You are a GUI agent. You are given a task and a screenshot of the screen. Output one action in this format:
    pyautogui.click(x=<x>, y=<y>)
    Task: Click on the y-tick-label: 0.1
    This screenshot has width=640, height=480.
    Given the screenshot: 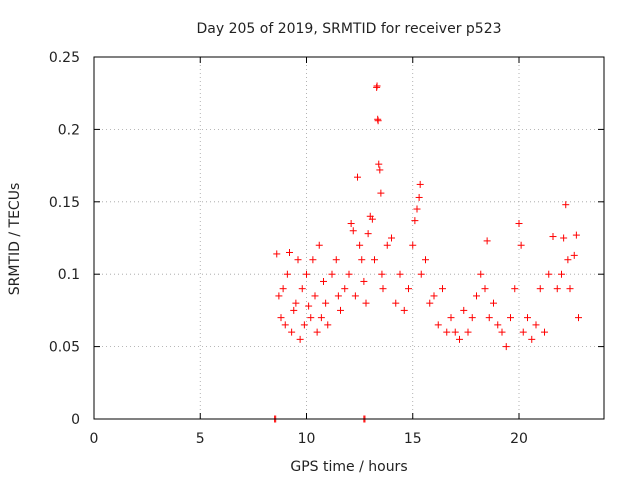 What is the action you would take?
    pyautogui.click(x=69, y=275)
    